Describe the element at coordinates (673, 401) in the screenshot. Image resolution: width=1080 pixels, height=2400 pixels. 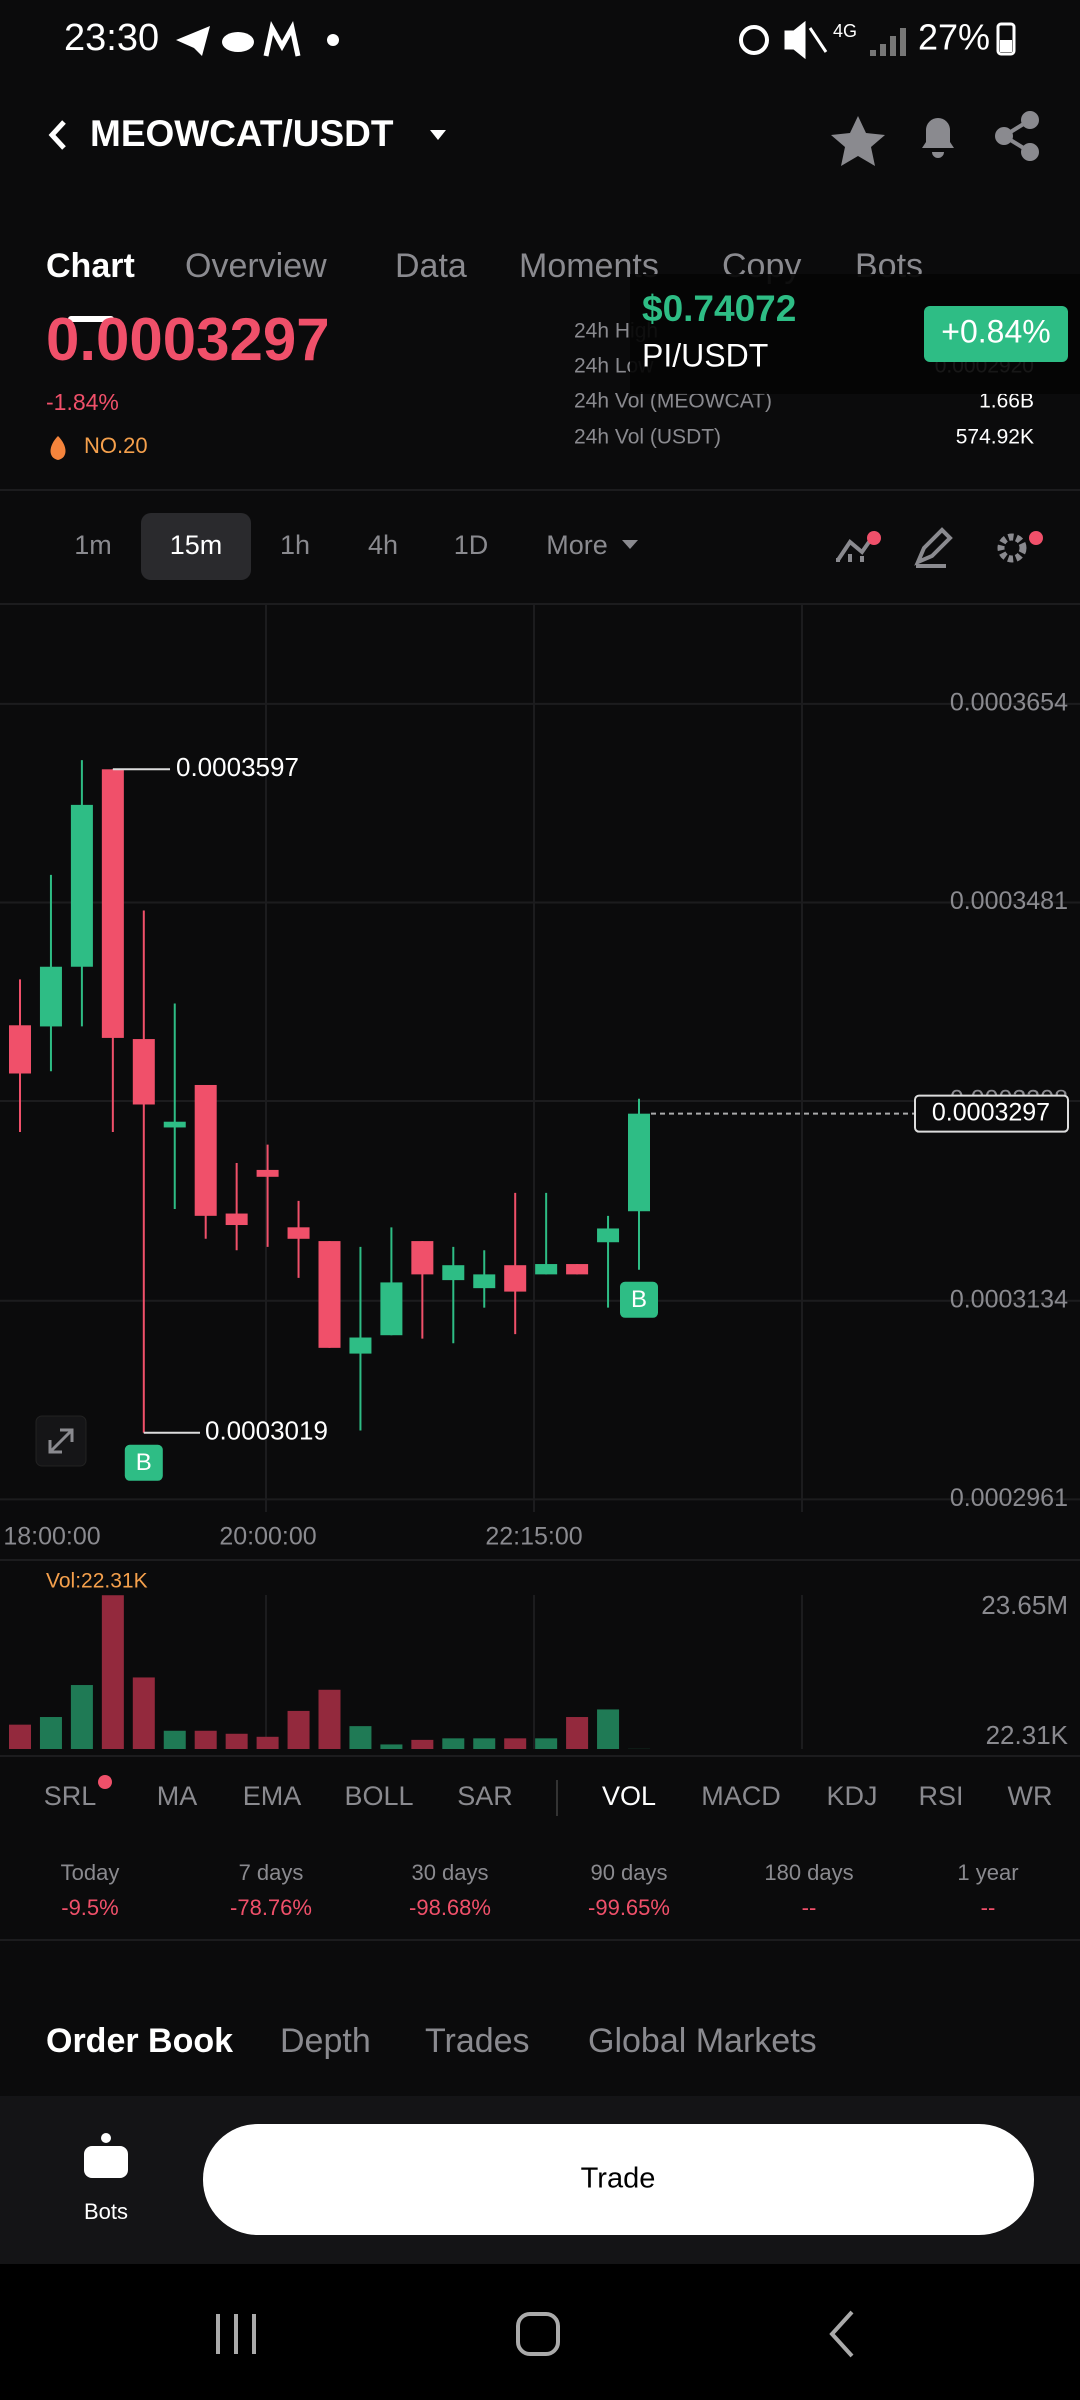
I see `stat-label: 24h Vol (MEOWCAT)` at that location.